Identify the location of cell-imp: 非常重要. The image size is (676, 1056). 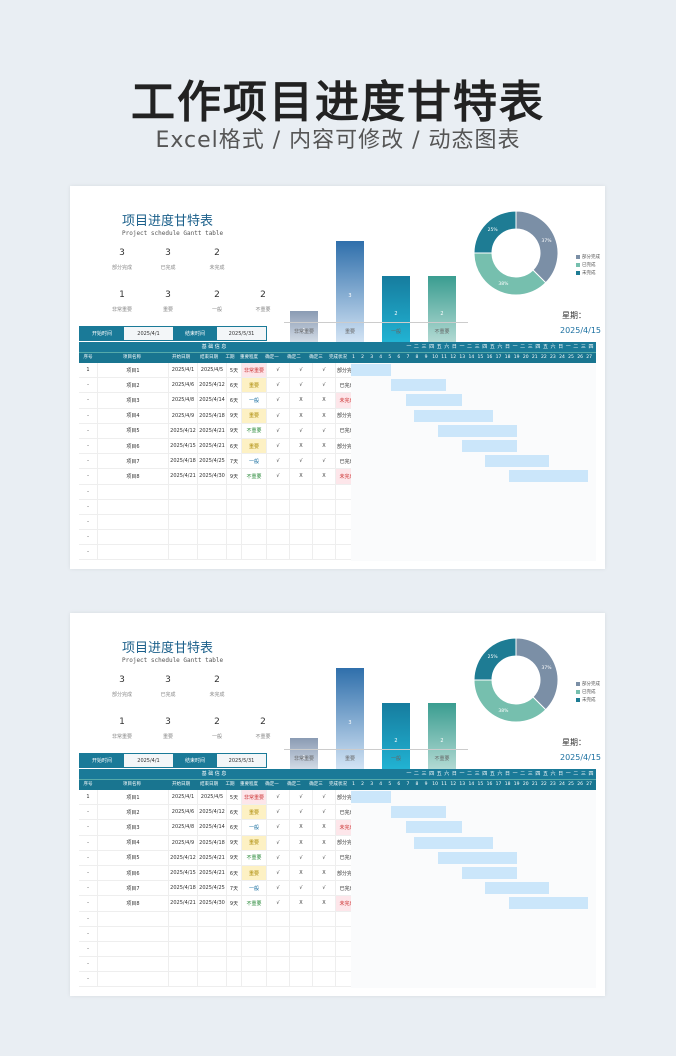
(254, 370).